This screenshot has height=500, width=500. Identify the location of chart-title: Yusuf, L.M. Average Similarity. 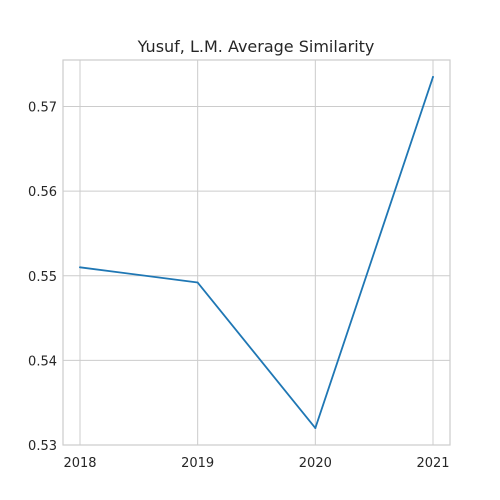
(256, 46).